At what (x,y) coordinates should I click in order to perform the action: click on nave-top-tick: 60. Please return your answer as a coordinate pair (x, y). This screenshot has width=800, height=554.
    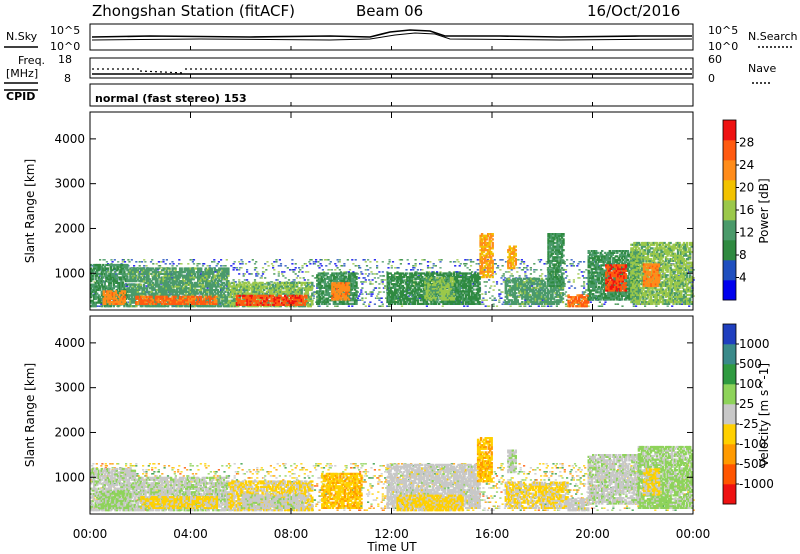
    Looking at the image, I should click on (715, 59).